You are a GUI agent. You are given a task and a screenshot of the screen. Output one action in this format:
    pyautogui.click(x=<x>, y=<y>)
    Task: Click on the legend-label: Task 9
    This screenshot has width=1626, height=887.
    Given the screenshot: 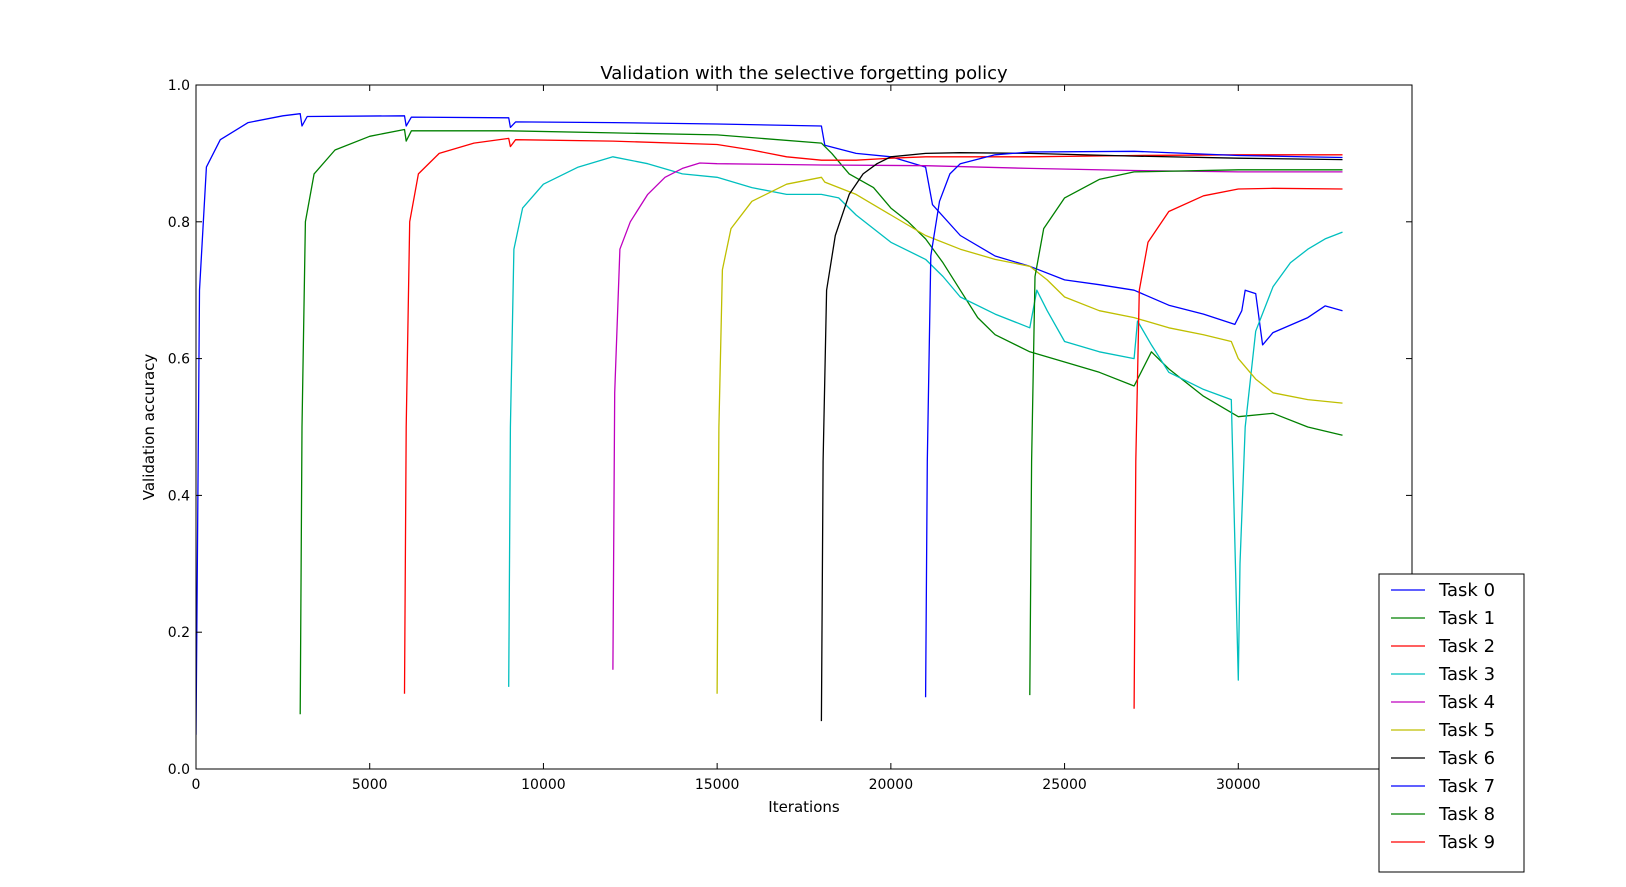 What is the action you would take?
    pyautogui.click(x=1466, y=842)
    